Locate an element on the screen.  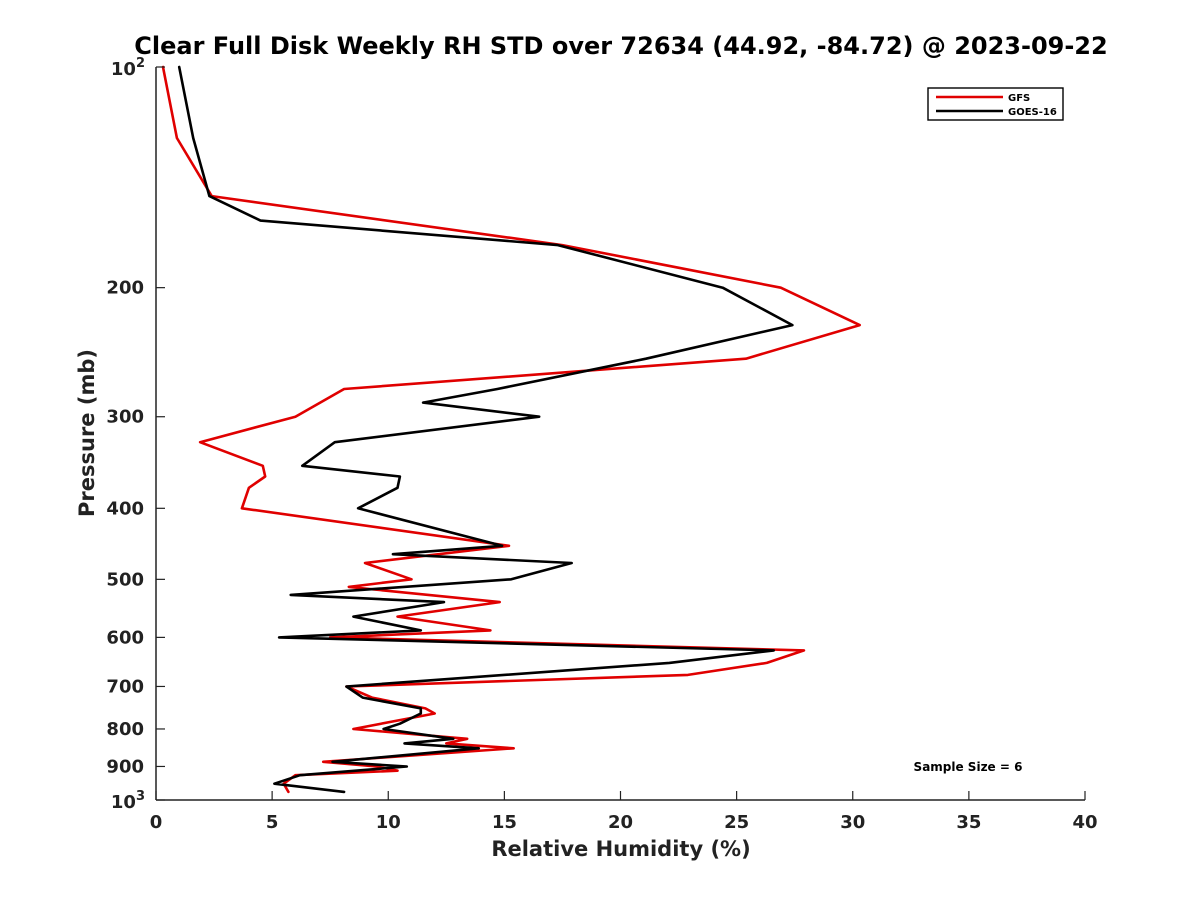
y-tick-label: 400 is located at coordinates (125, 508).